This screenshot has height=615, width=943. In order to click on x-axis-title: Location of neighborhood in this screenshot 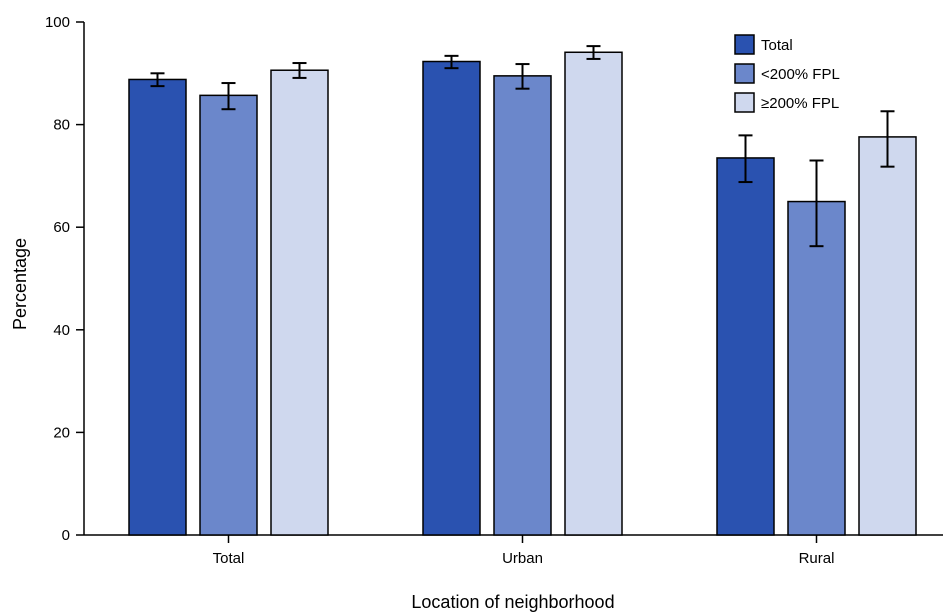, I will do `click(512, 602)`.